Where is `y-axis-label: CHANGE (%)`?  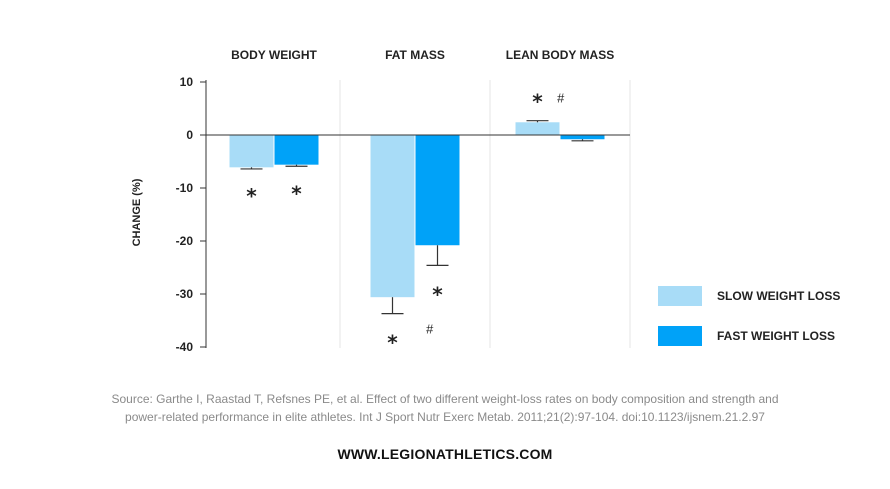 y-axis-label: CHANGE (%) is located at coordinates (137, 212).